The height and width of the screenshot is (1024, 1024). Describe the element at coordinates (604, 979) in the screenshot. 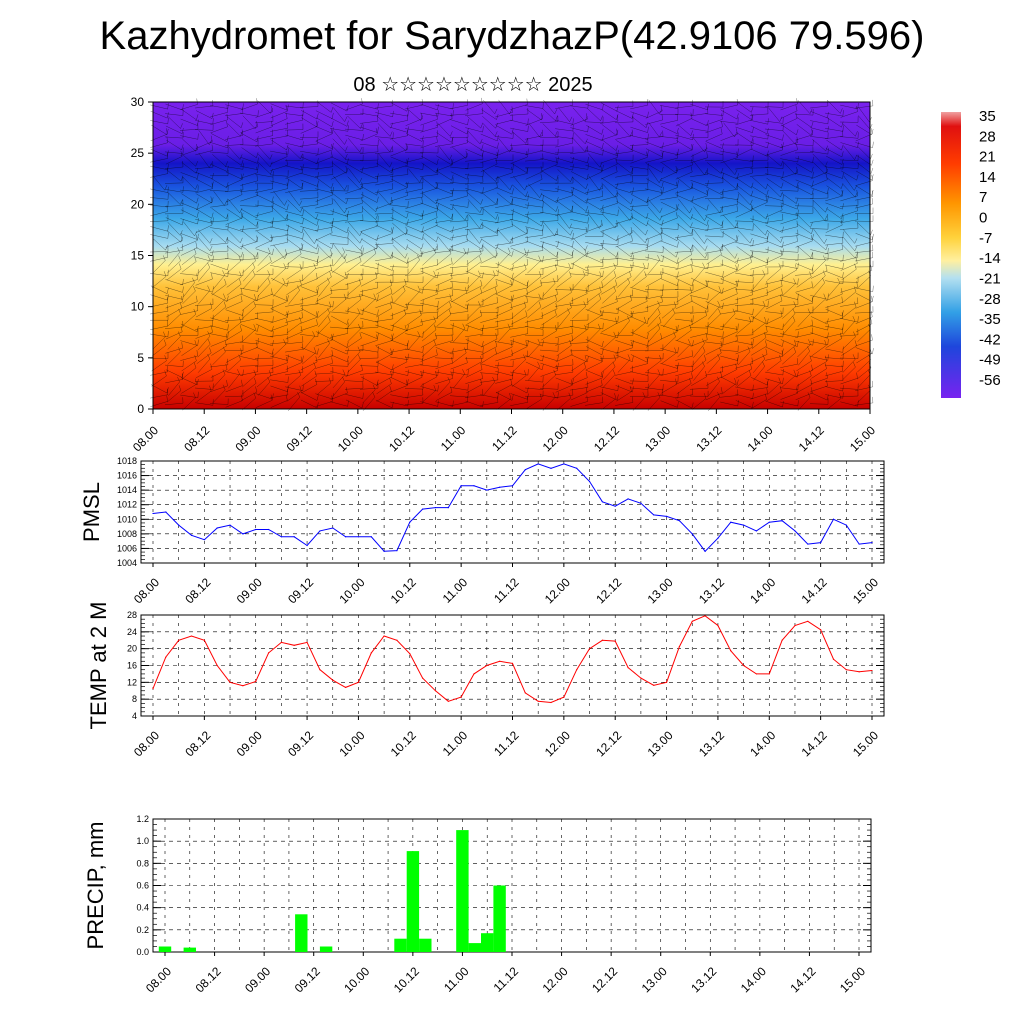

I see `precip-xtick-label: 12.12` at that location.